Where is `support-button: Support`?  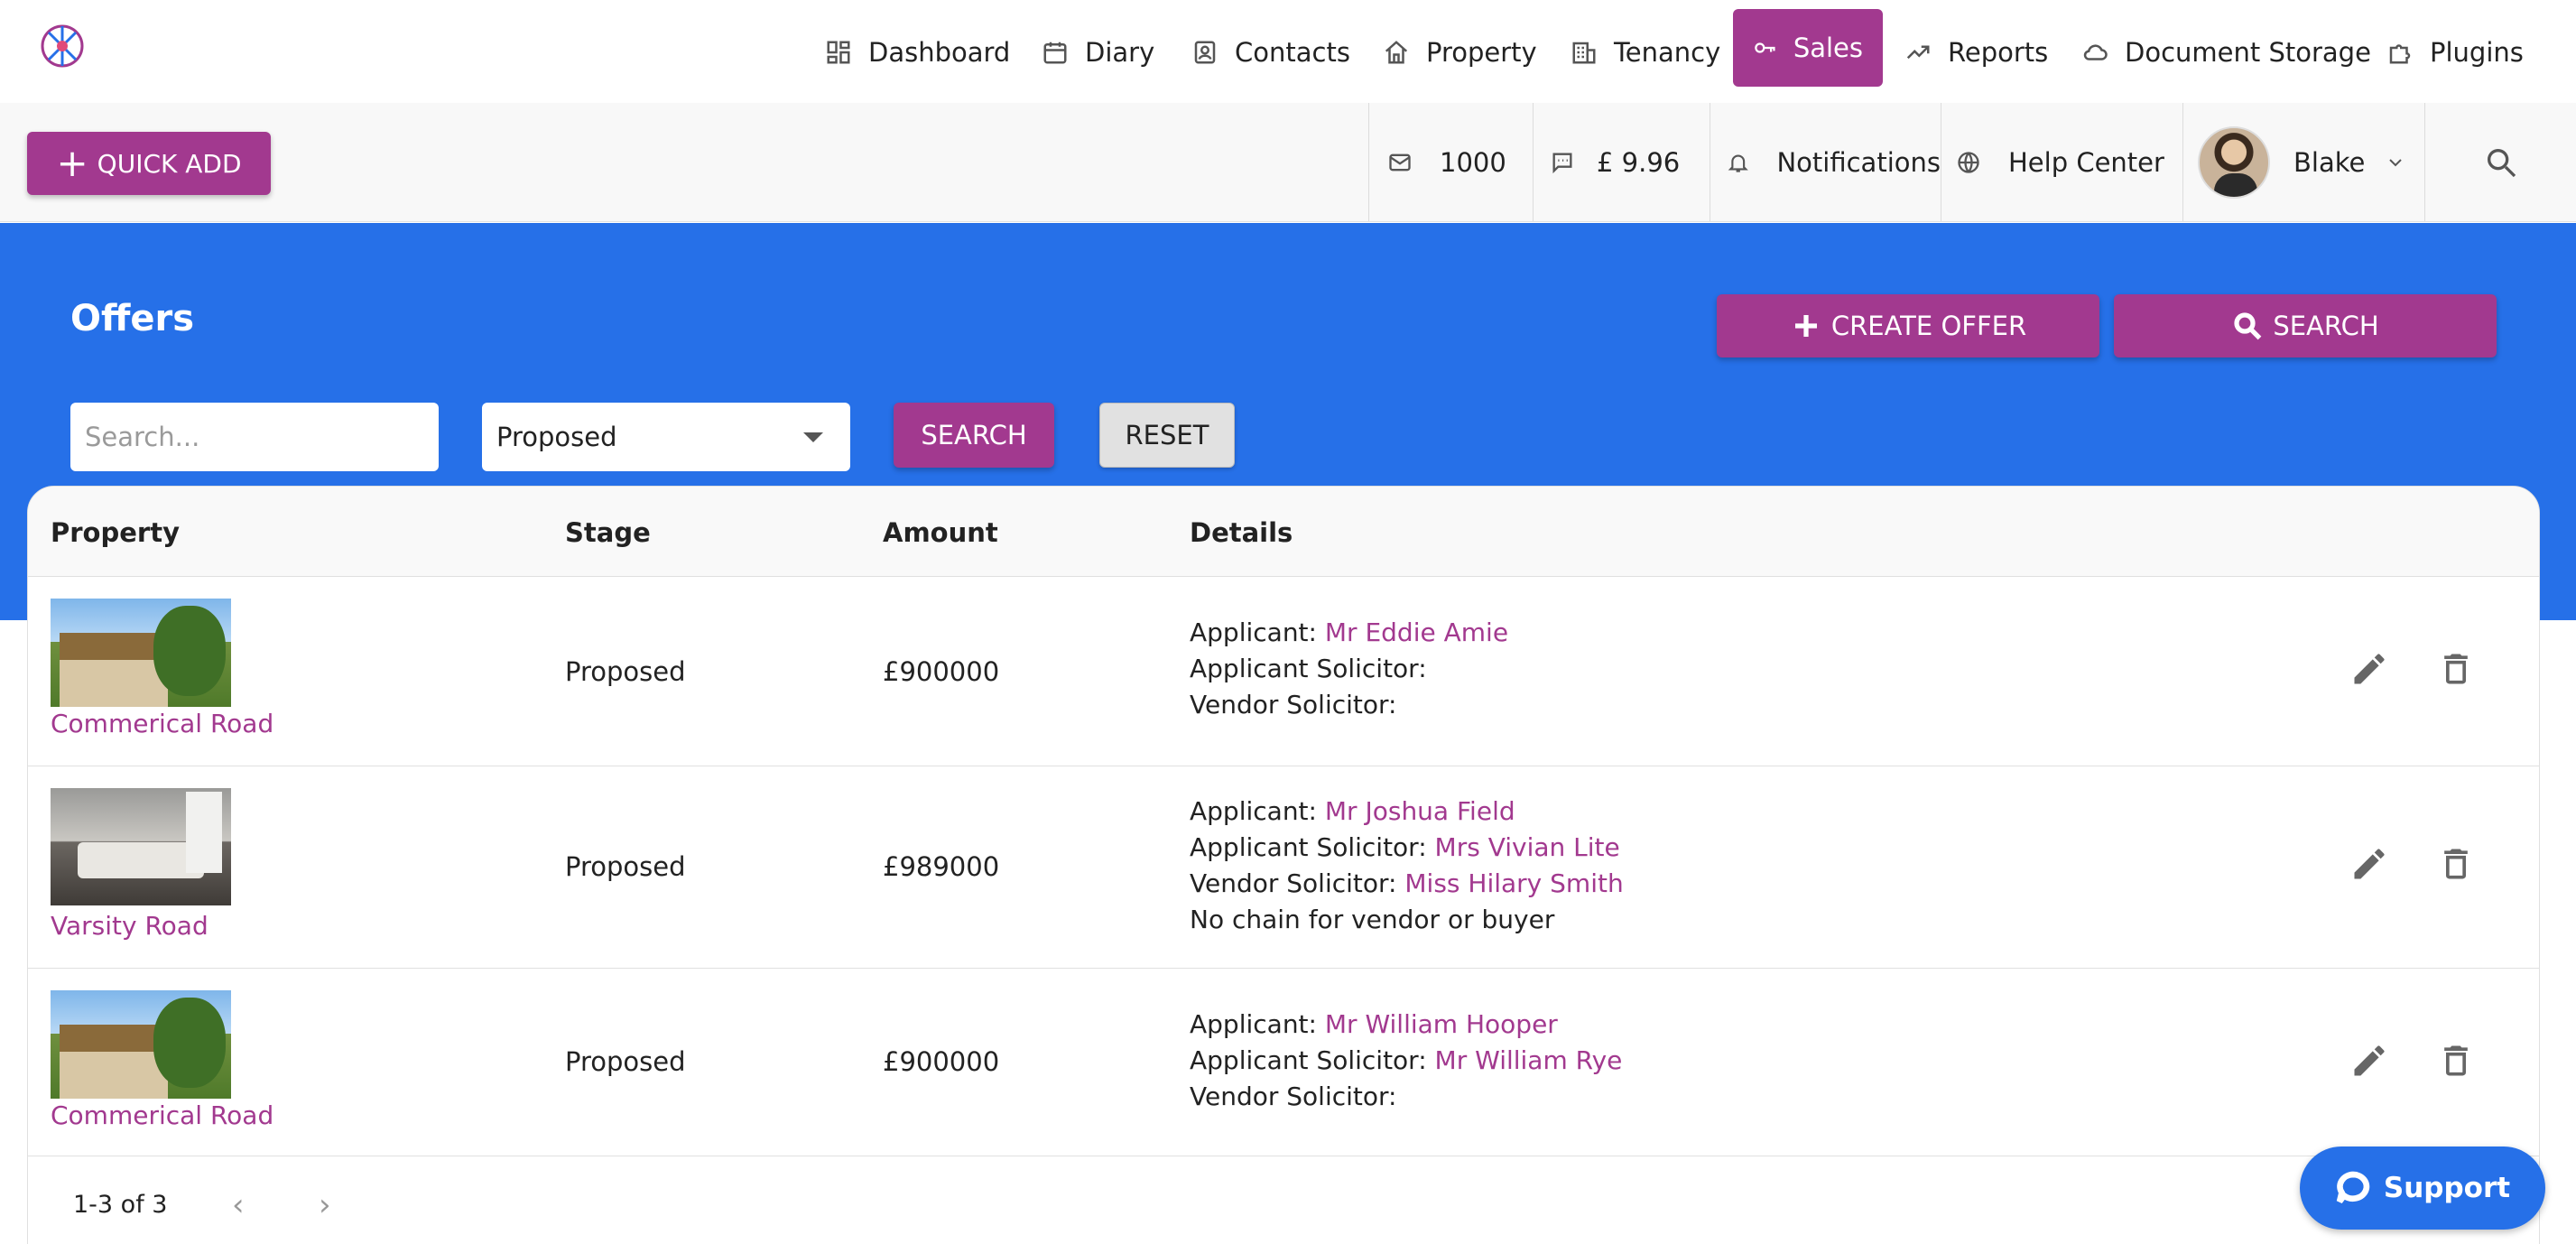 support-button: Support is located at coordinates (2422, 1188).